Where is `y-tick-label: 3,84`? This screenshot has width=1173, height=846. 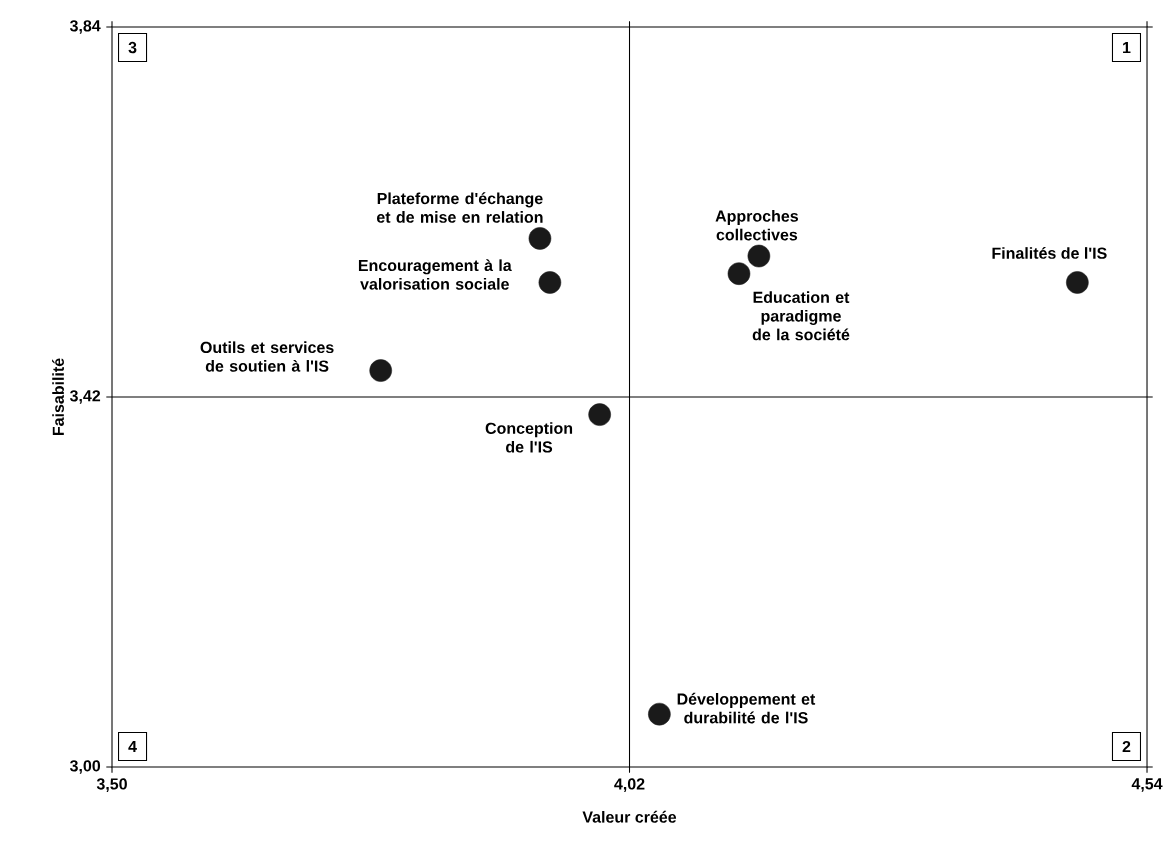 y-tick-label: 3,84 is located at coordinates (85, 27).